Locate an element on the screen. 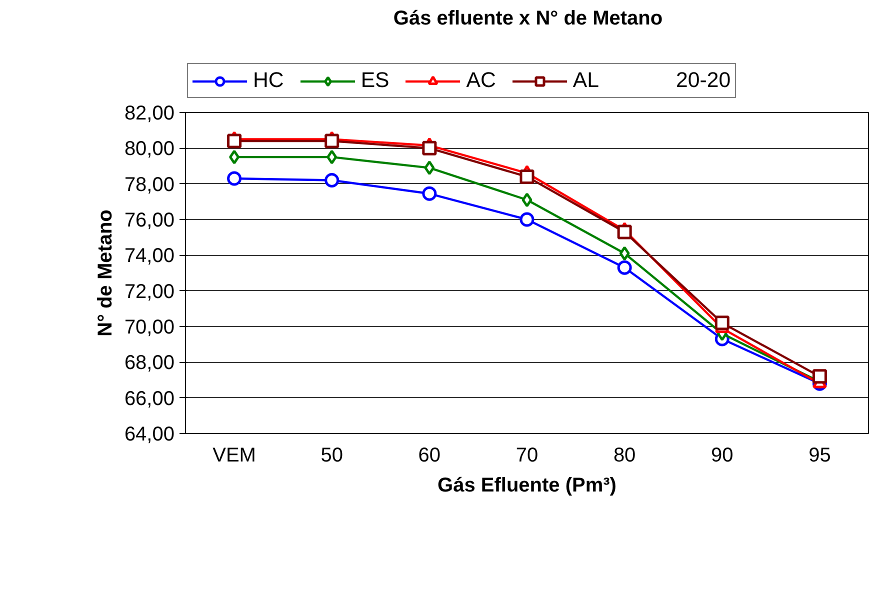  x-tick-label: 95 is located at coordinates (819, 455).